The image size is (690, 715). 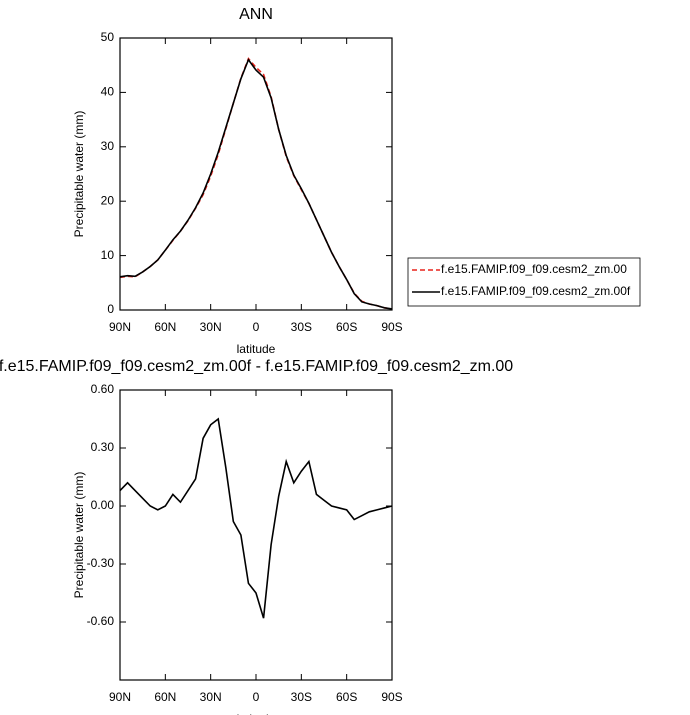 I want to click on y-tick-label: -0.60, so click(x=101, y=621).